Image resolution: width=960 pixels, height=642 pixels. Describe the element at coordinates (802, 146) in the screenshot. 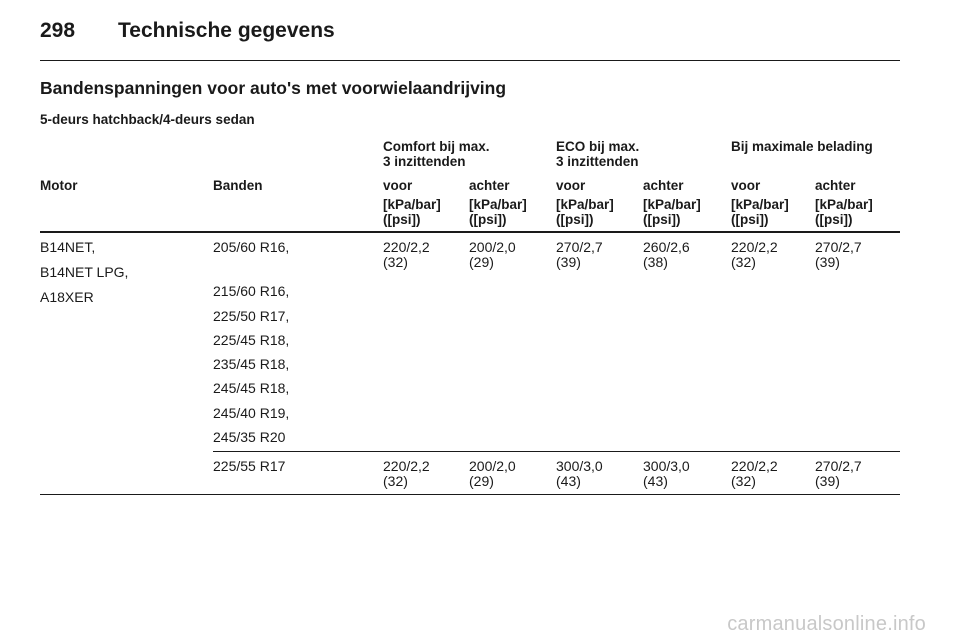

I see `group-header-max-load: Bij maximale belading` at that location.